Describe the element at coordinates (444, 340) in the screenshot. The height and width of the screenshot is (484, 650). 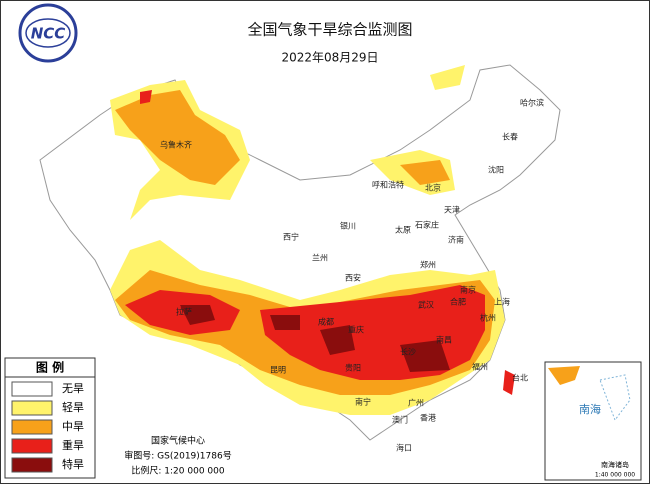
I see `city-label: 南昌` at that location.